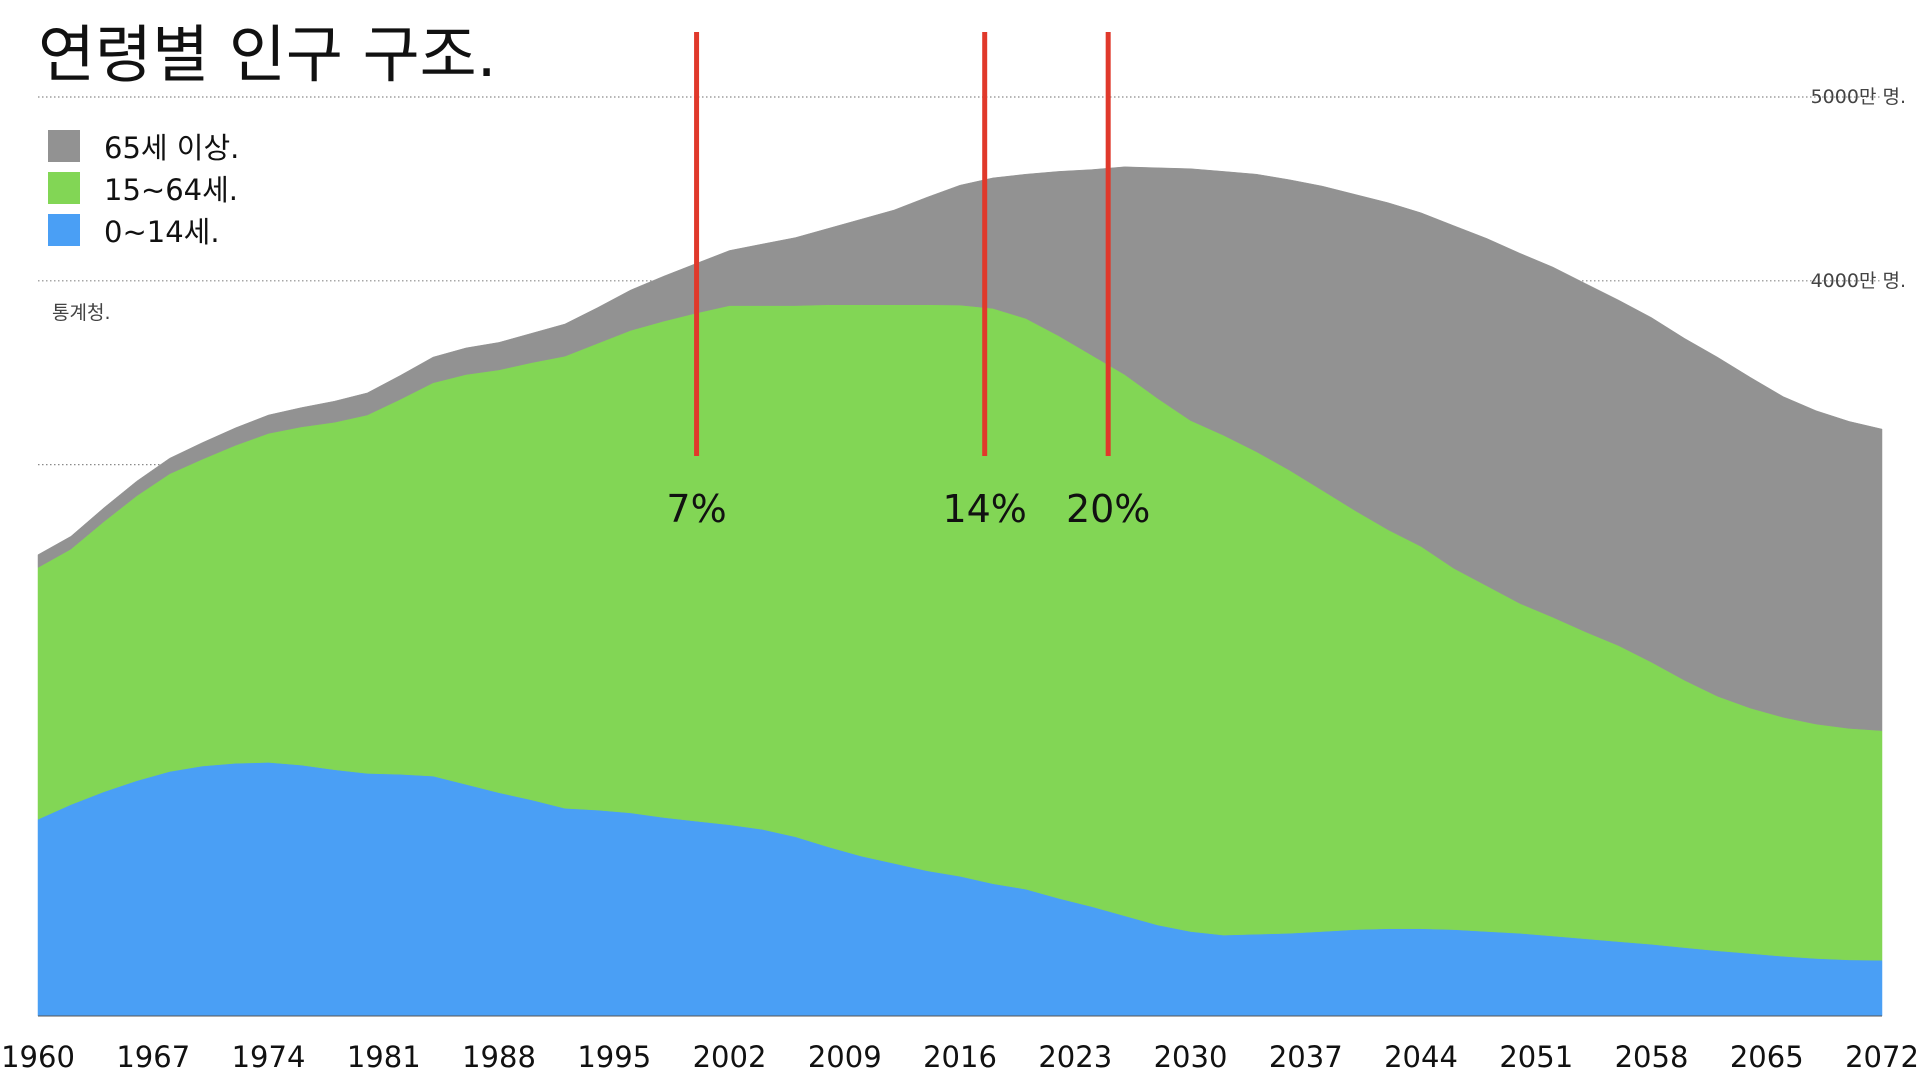  What do you see at coordinates (614, 1057) in the screenshot?
I see `x-tick-label-1995: 1995` at bounding box center [614, 1057].